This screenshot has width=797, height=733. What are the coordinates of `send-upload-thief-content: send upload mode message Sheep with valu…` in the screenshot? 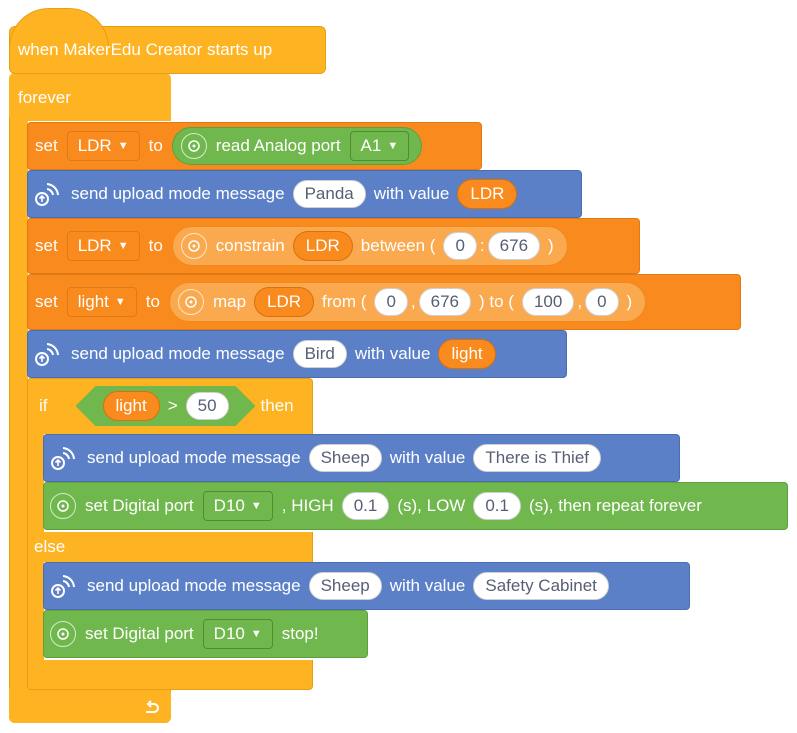 It's located at (327, 458).